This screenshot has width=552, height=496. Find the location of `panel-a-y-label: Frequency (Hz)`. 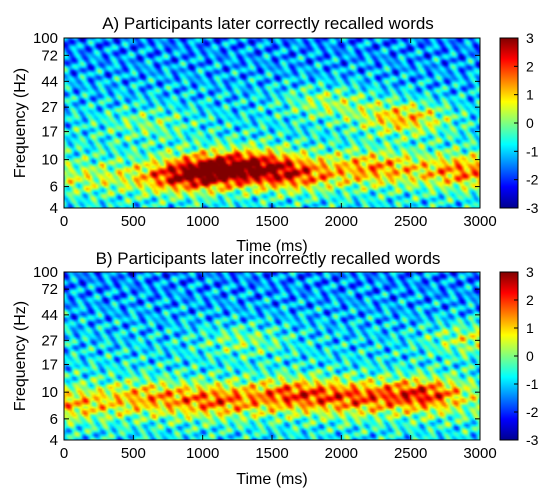

panel-a-y-label: Frequency (Hz) is located at coordinates (20, 123).